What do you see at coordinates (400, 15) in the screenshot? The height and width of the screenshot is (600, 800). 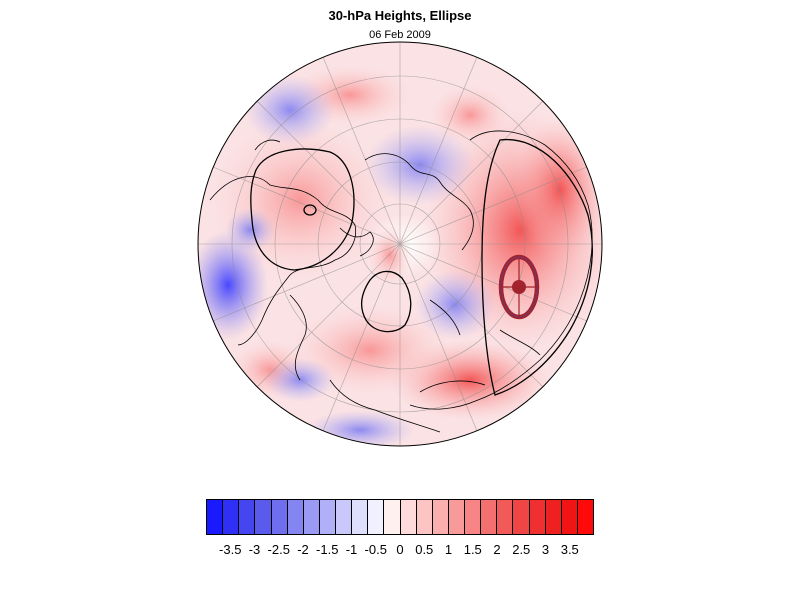 I see `chart-title: 30-hPa Heights, Ellipse` at bounding box center [400, 15].